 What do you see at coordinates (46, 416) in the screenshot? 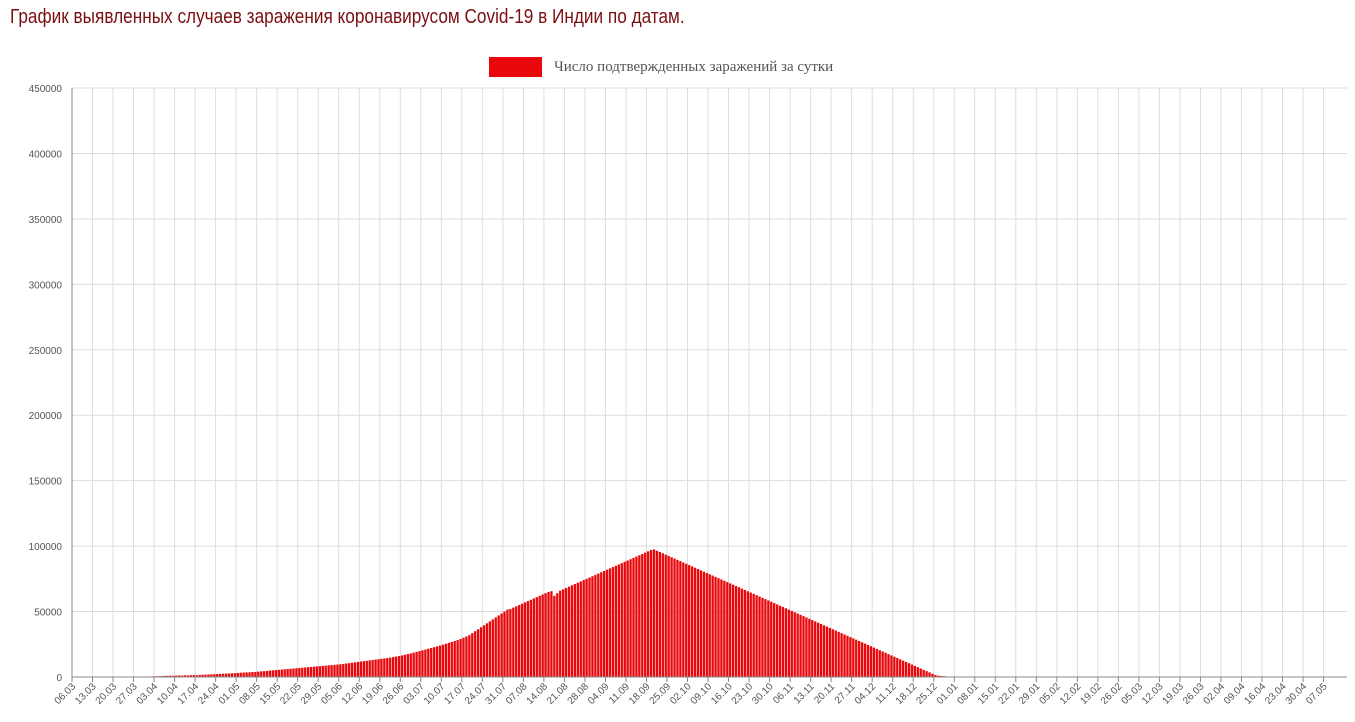
I see `y-tick-label: 200000` at bounding box center [46, 416].